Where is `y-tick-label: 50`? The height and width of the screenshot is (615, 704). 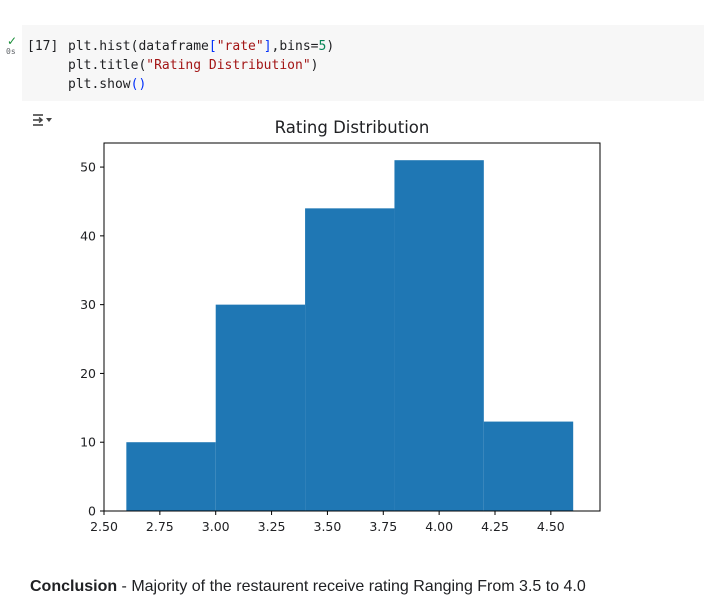 y-tick-label: 50 is located at coordinates (88, 167).